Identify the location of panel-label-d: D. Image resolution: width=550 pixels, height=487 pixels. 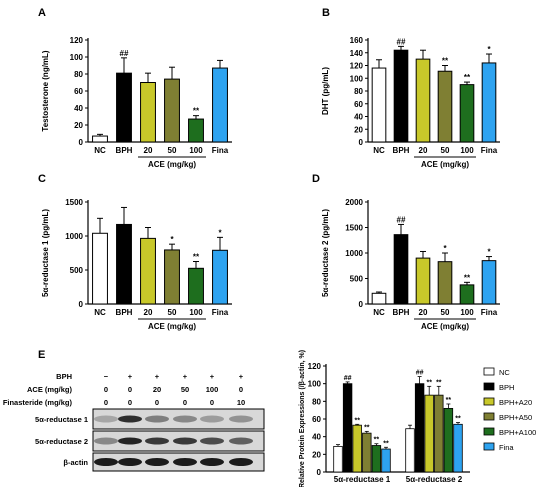
(316, 179).